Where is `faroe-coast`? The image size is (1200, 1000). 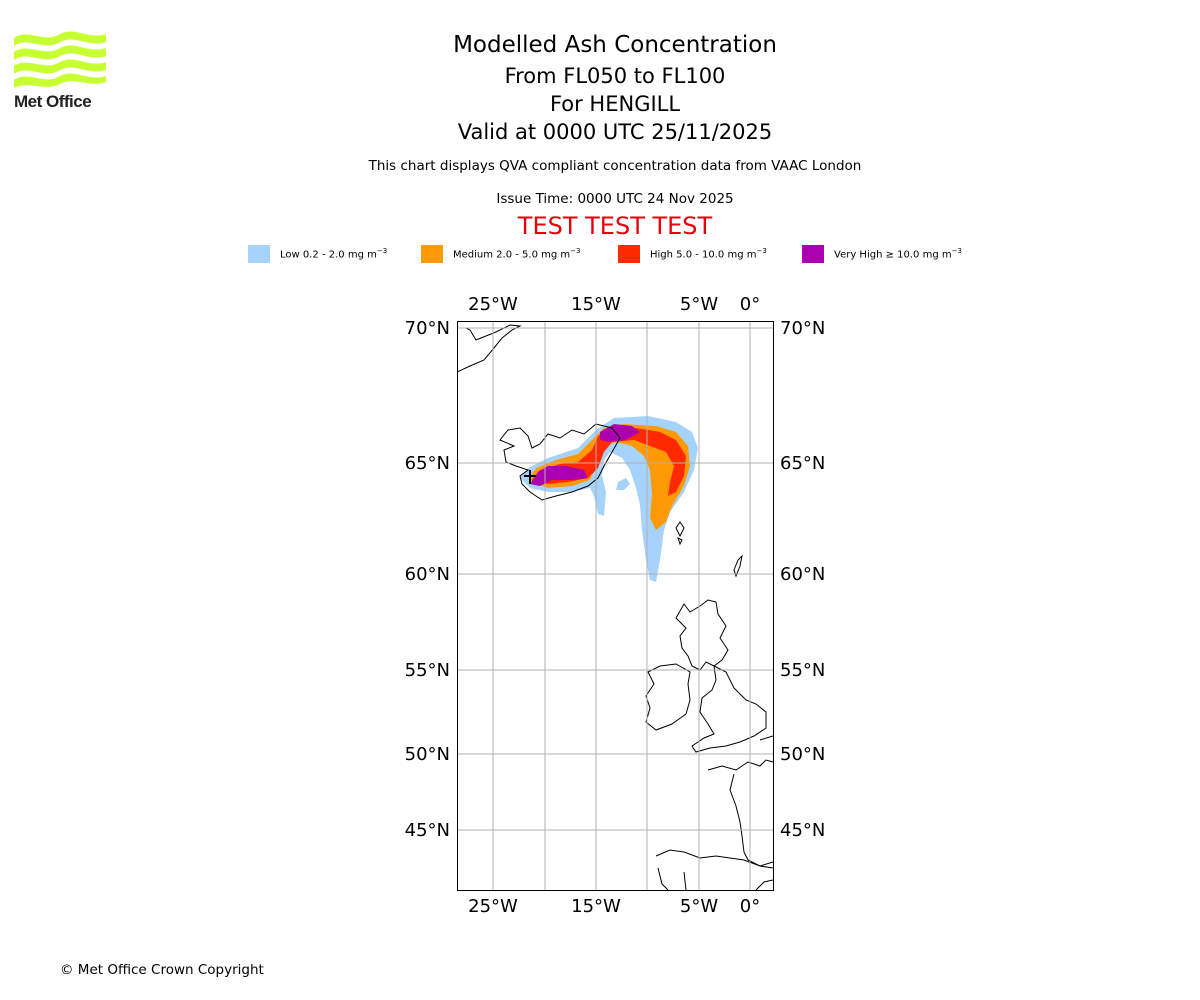
faroe-coast is located at coordinates (680, 533).